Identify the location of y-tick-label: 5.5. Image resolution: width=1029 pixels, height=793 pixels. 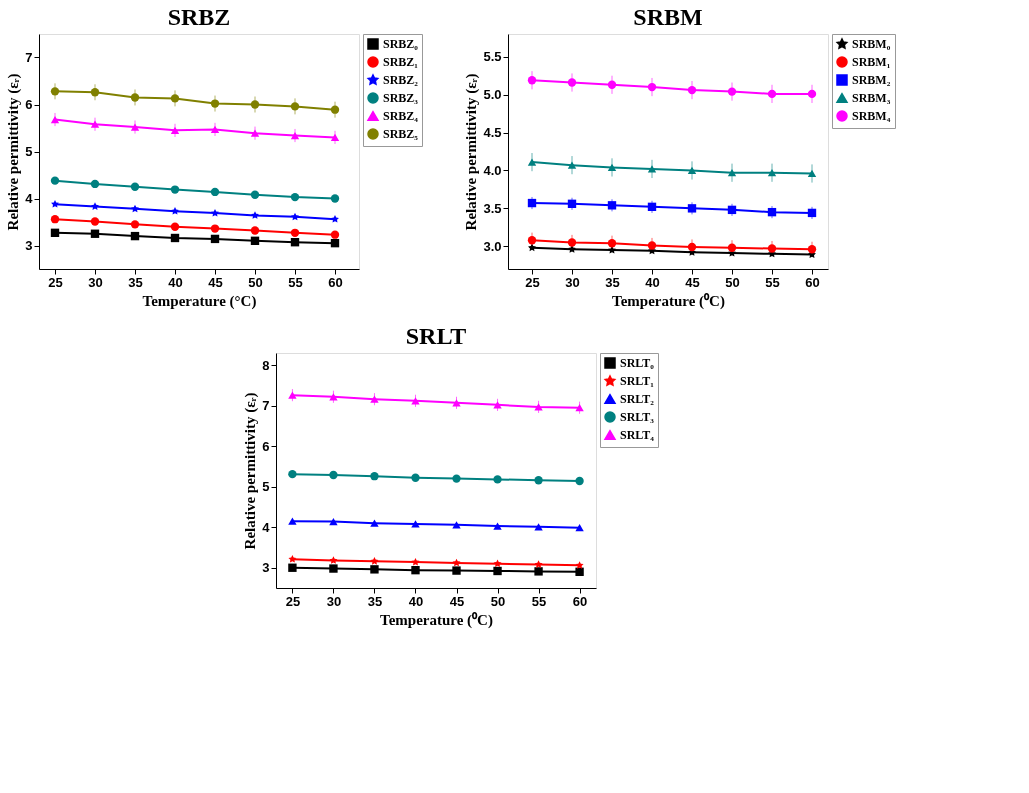
(492, 57).